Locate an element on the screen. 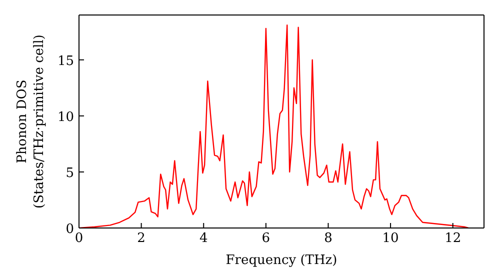 Image resolution: width=500 pixels, height=280 pixels. y-tick-label: 10 is located at coordinates (65, 117).